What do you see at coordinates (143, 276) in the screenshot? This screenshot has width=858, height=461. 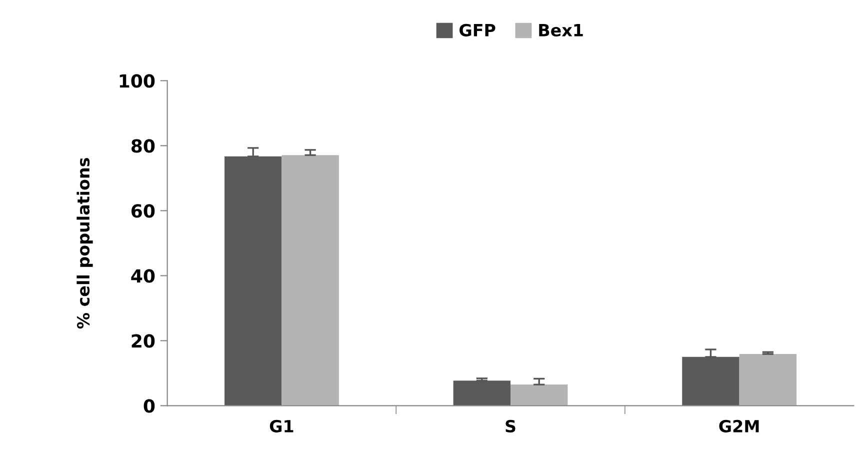 I see `y-tick-label: 40` at bounding box center [143, 276].